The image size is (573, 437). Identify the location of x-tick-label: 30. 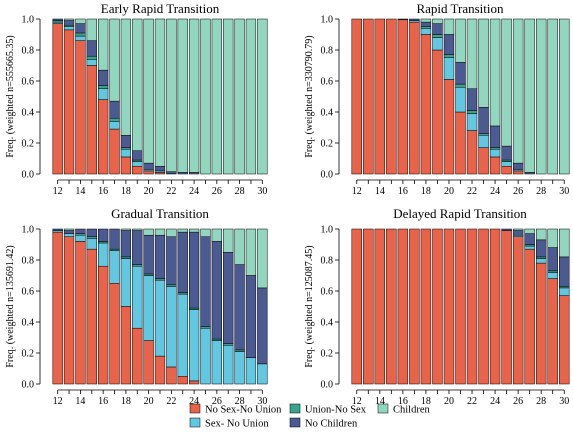
(262, 191).